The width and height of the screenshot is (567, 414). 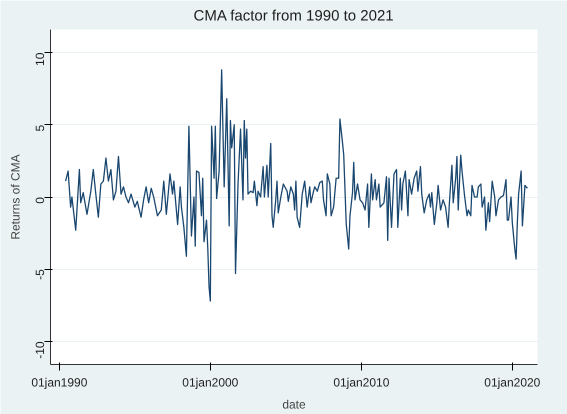 What do you see at coordinates (361, 383) in the screenshot?
I see `x-tick-label: 01jan2010` at bounding box center [361, 383].